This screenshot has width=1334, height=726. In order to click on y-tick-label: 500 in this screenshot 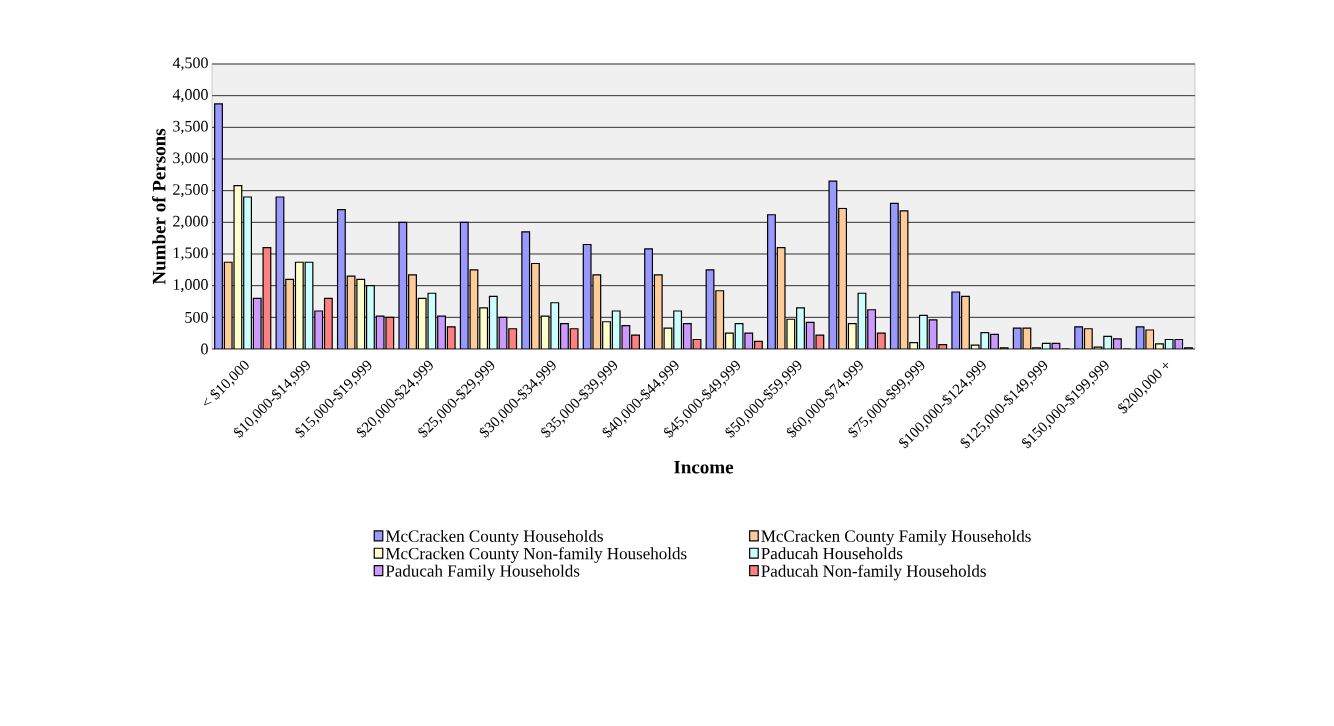, I will do `click(196, 317)`.